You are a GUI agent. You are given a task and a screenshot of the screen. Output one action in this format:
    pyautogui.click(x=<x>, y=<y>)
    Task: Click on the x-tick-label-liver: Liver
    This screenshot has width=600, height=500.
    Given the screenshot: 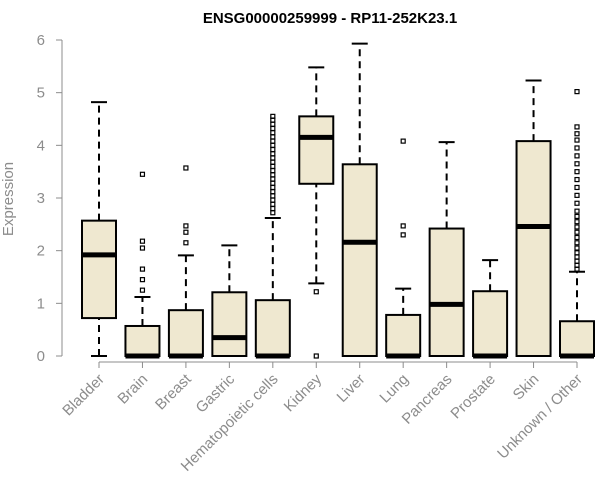 What is the action you would take?
    pyautogui.click(x=351, y=388)
    